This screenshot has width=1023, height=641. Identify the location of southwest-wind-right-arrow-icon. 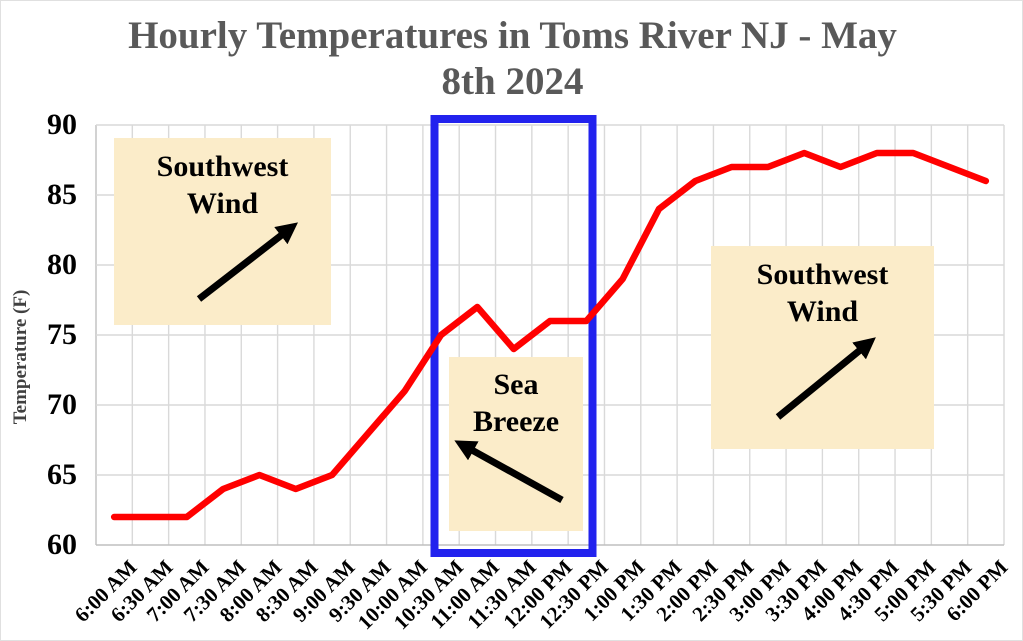
(825, 378).